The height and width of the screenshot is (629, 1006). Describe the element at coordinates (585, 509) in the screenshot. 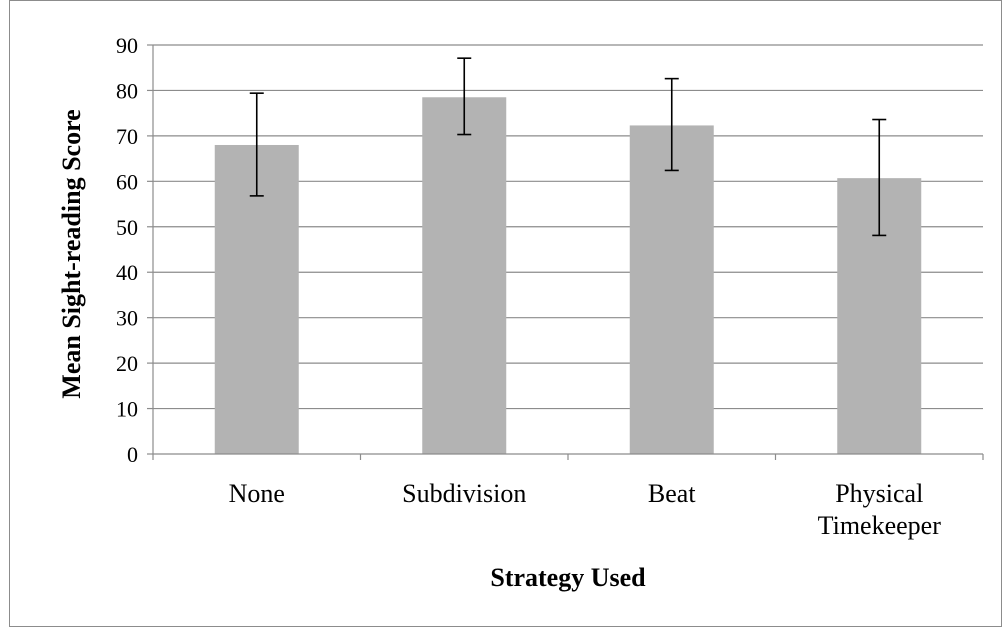

I see `x-tick-labels: None Subdivision Beat Physical Timekeeper` at that location.